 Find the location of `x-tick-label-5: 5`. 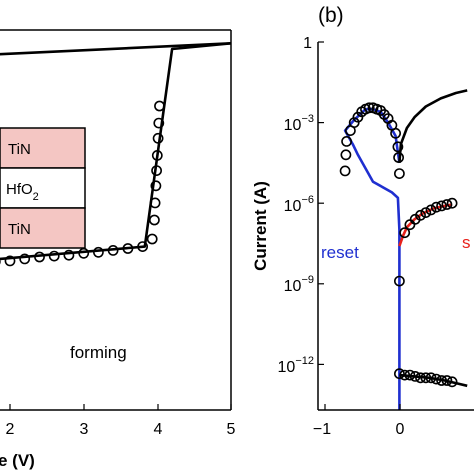

x-tick-label-5: 5 is located at coordinates (231, 429).